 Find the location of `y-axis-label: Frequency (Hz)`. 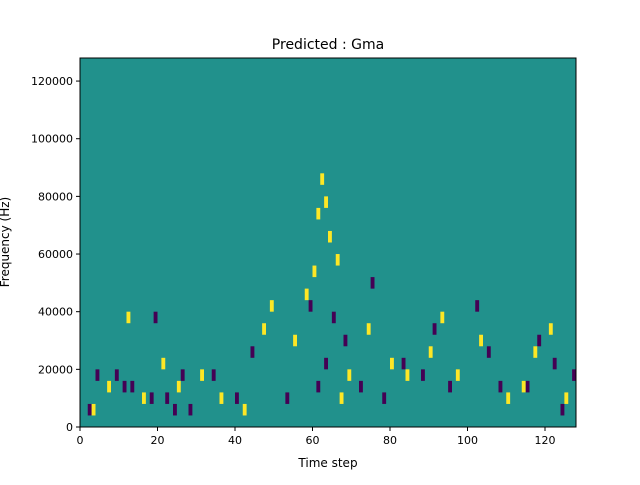

y-axis-label: Frequency (Hz) is located at coordinates (6, 242).